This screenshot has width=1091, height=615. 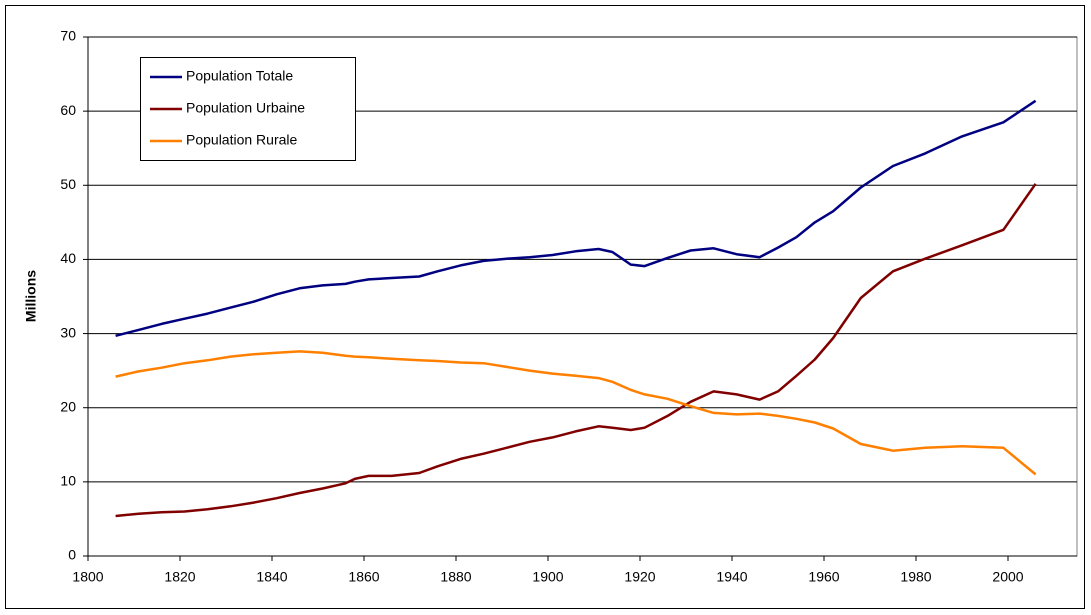 I want to click on legend-label: Population Totale, so click(x=239, y=76).